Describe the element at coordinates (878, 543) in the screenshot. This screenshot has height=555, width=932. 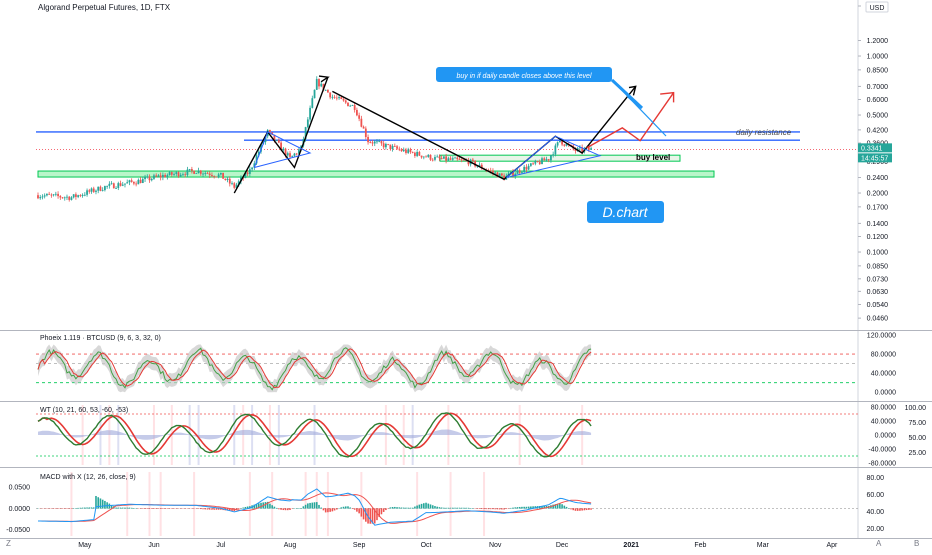
I see `auto-scale-button: A` at that location.